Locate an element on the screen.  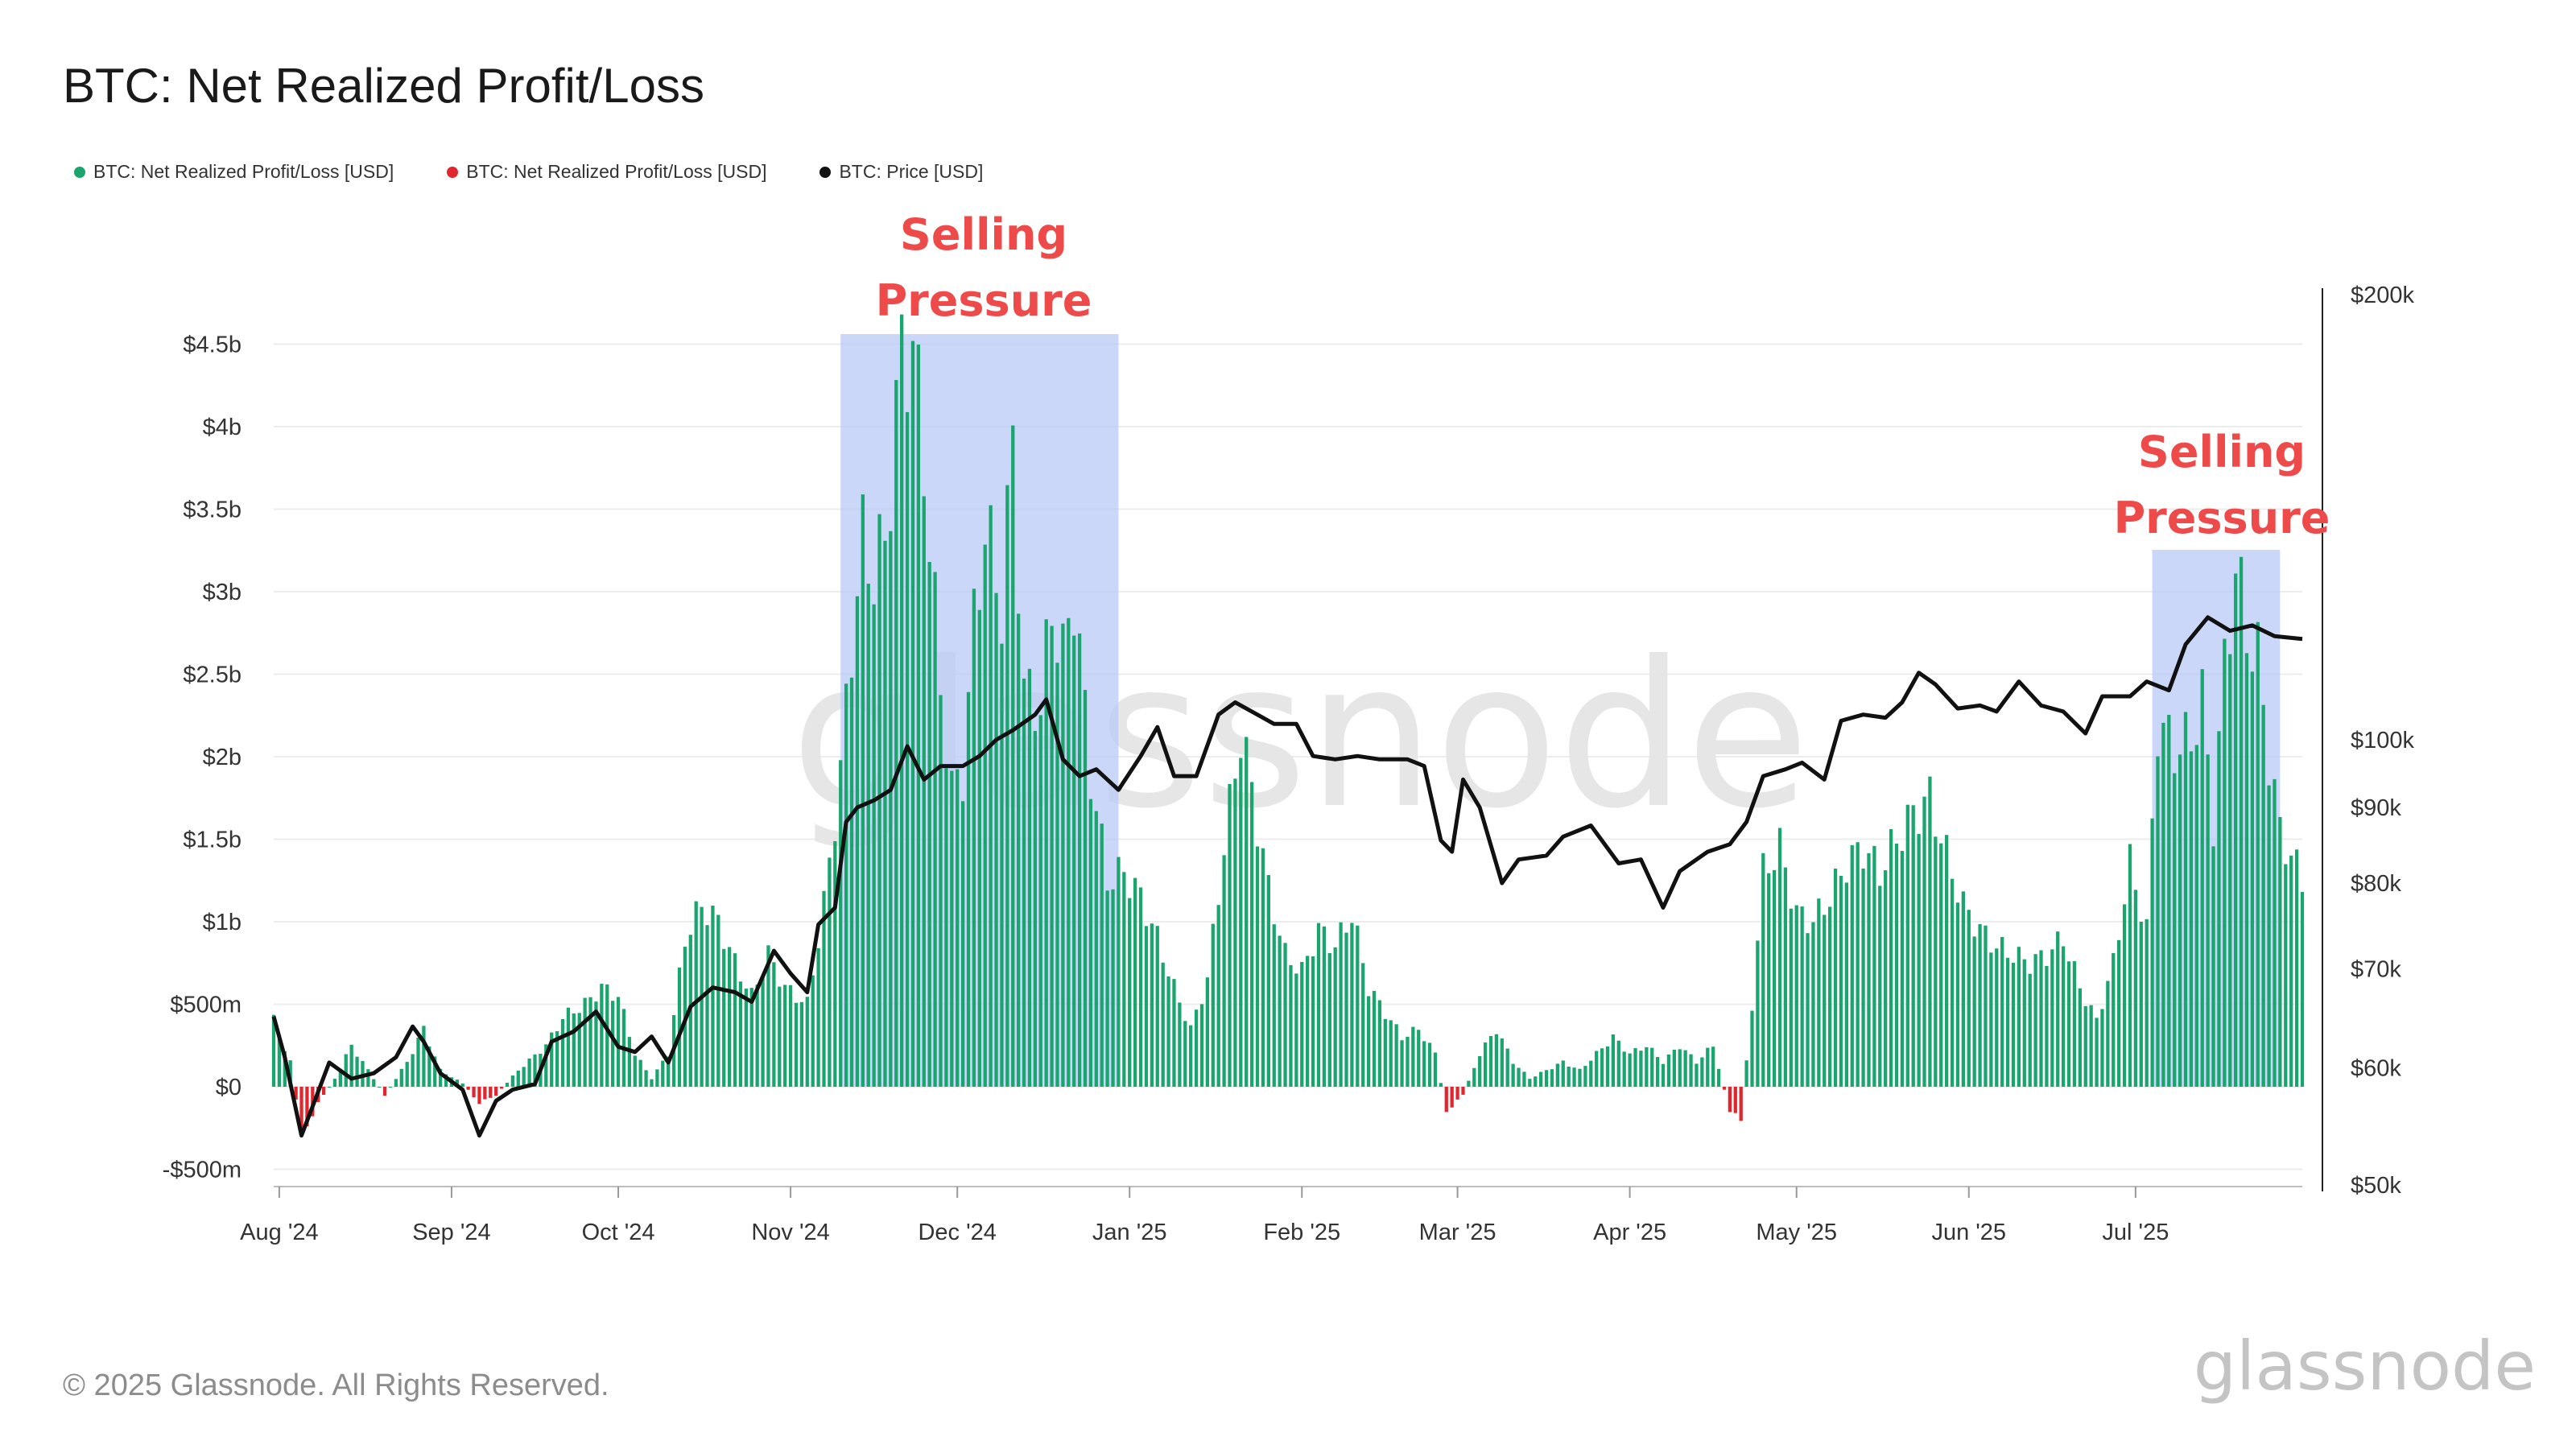
glassnode-logo: glassnode is located at coordinates (2365, 1366).